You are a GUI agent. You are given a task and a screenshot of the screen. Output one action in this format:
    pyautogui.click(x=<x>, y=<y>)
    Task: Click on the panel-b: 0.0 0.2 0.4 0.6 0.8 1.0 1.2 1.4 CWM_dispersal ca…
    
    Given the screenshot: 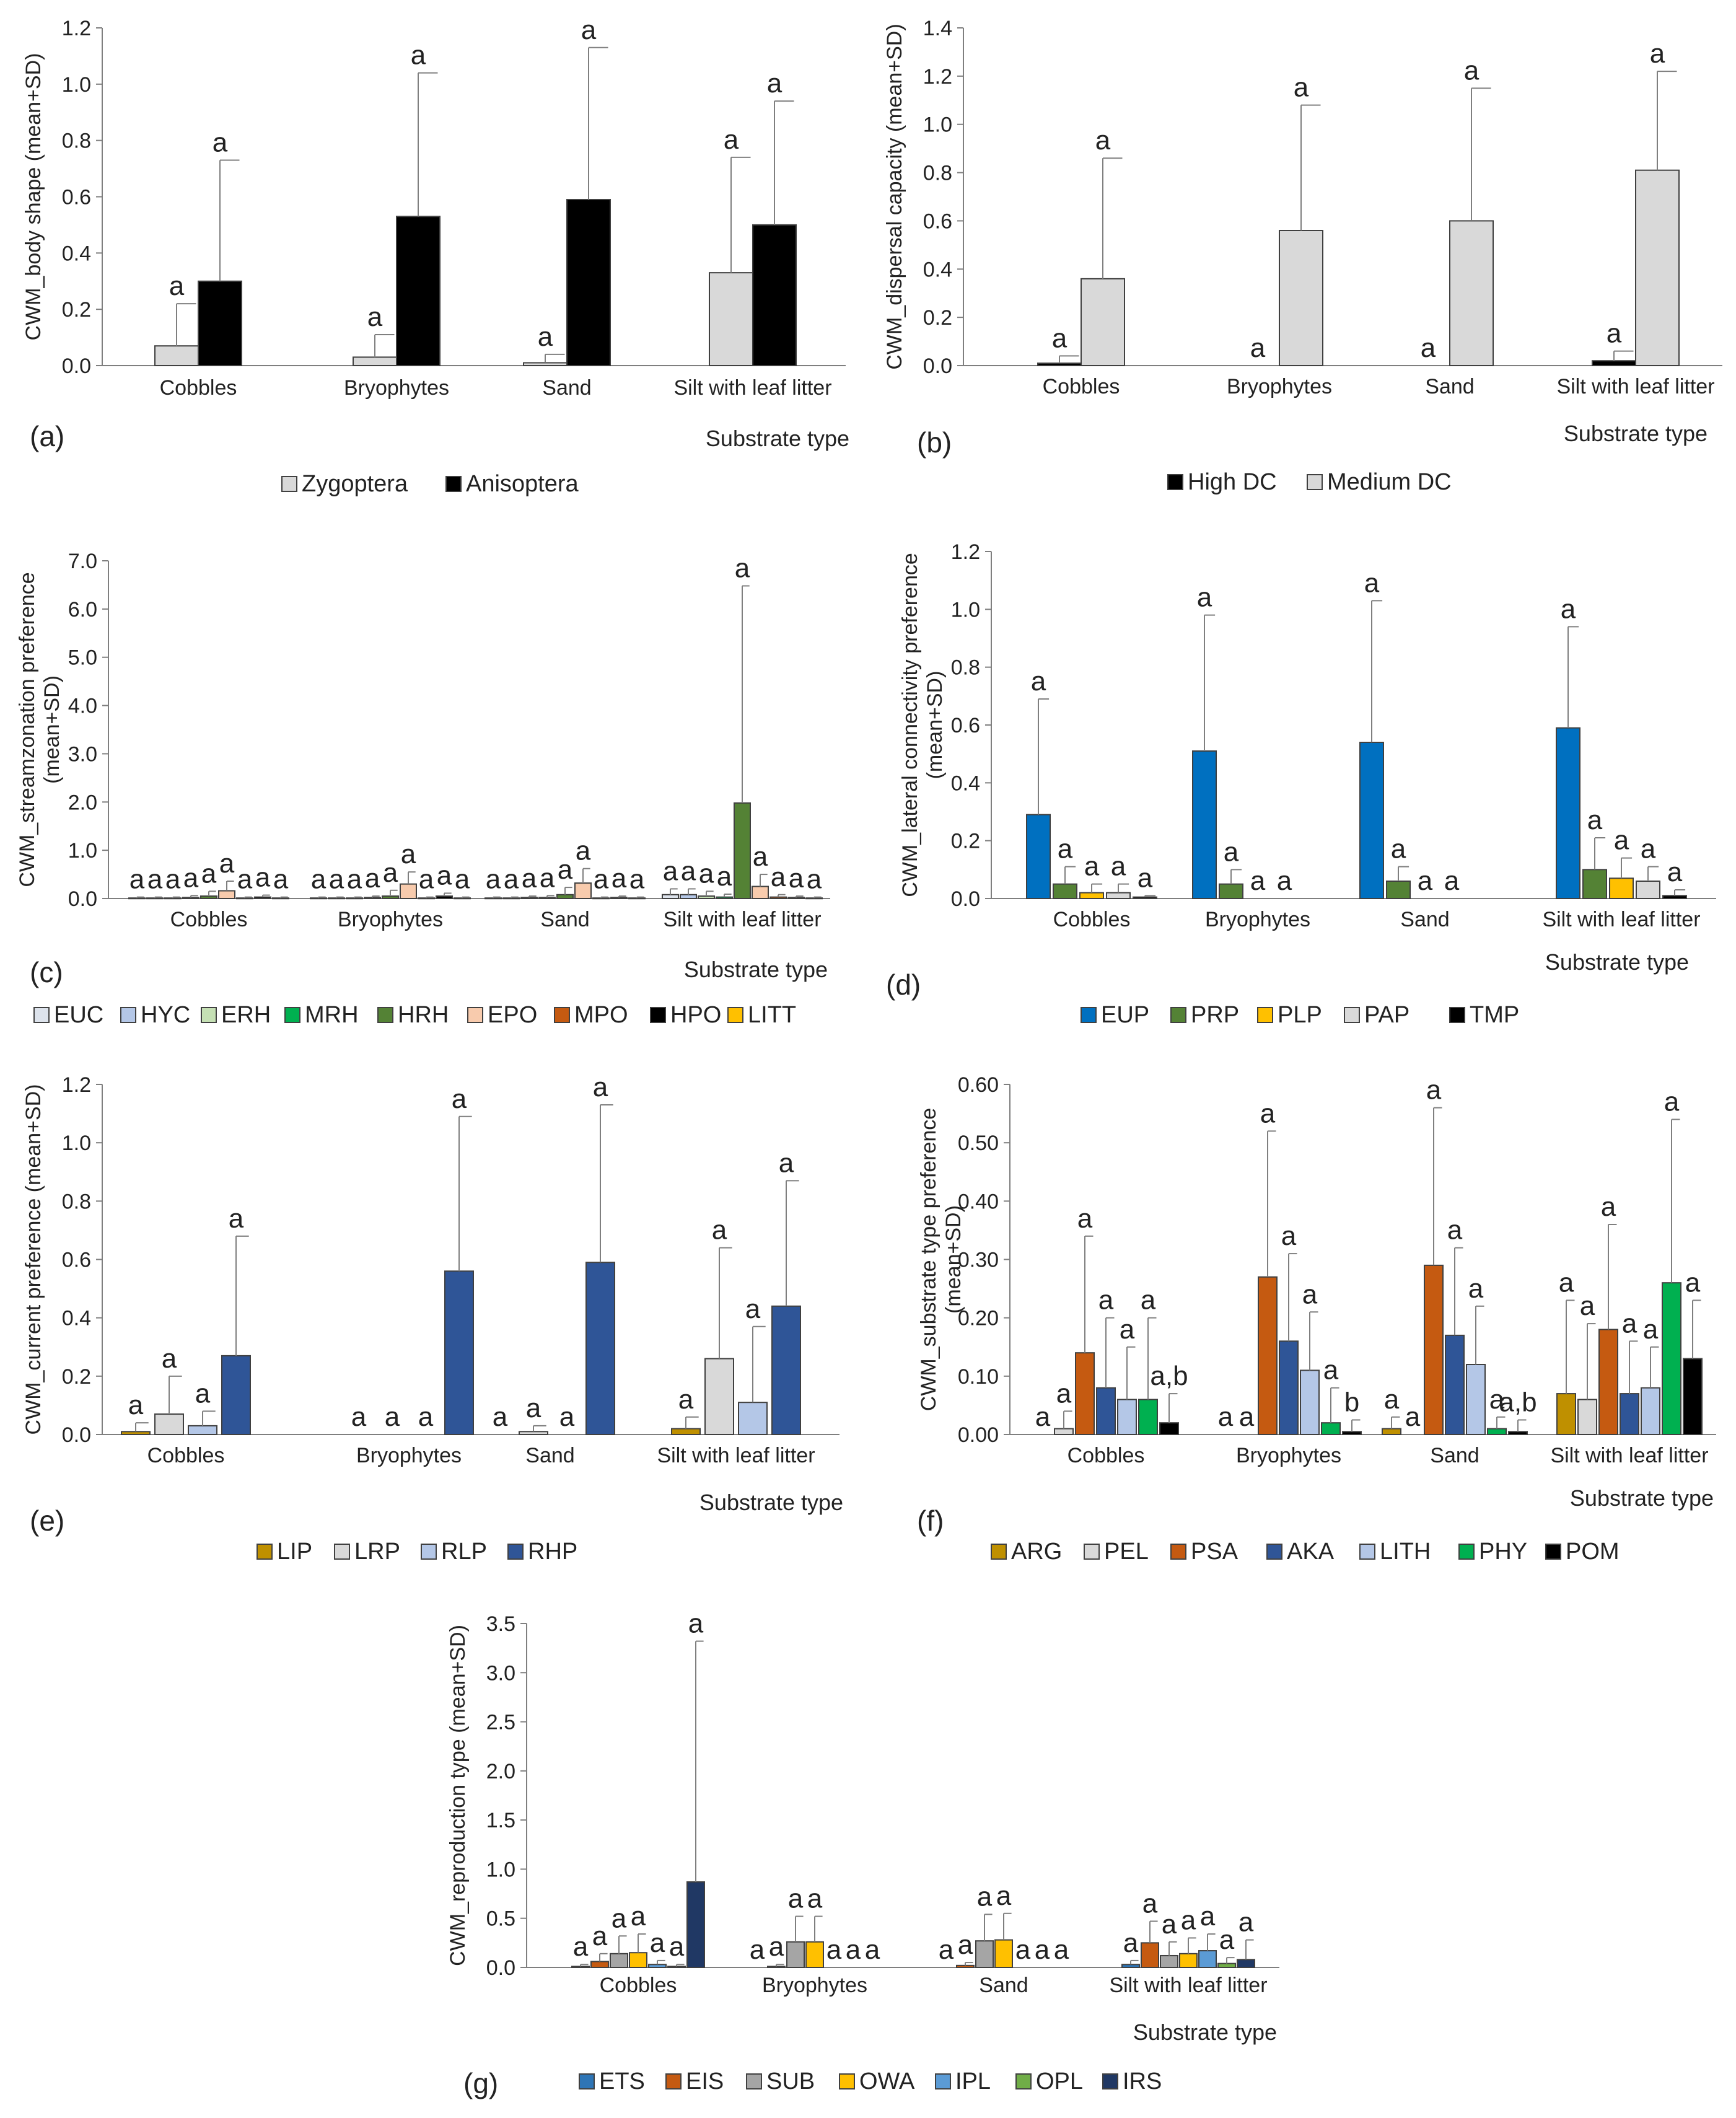 What is the action you would take?
    pyautogui.click(x=1303, y=256)
    